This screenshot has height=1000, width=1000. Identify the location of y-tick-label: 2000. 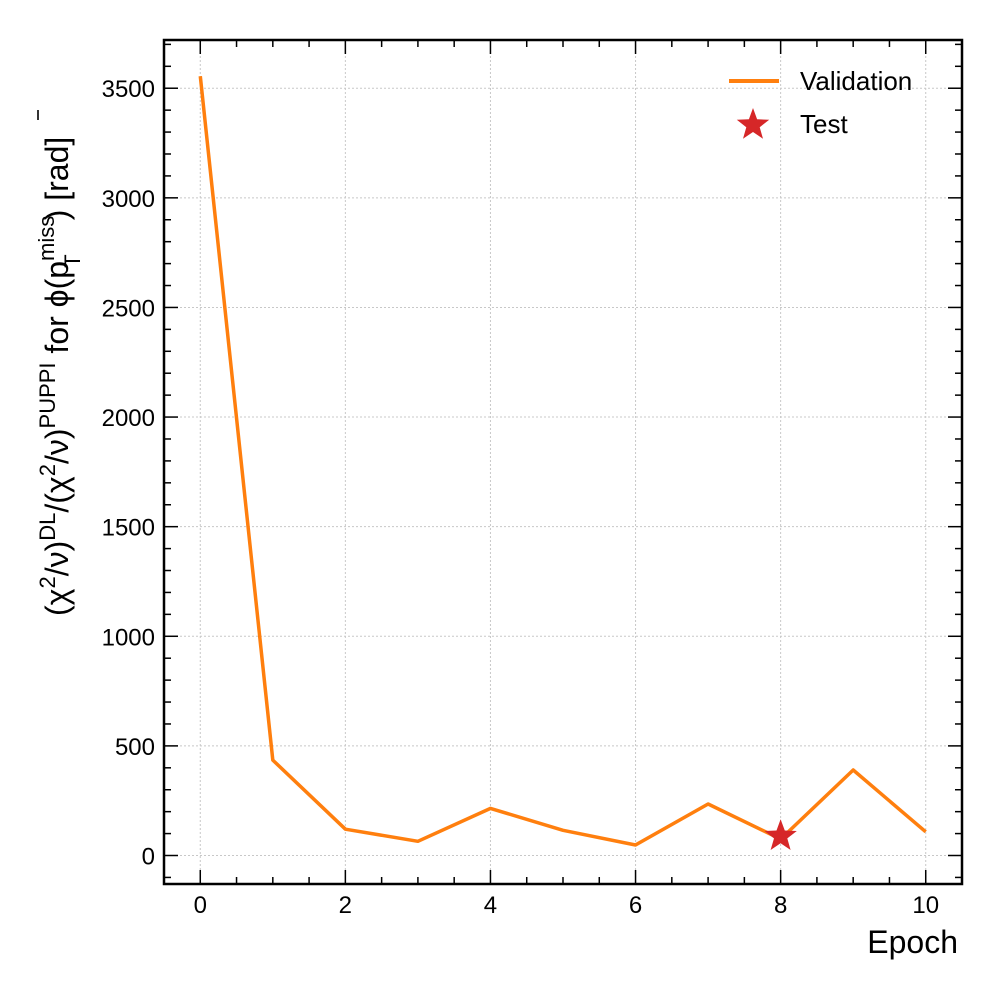
(128, 418).